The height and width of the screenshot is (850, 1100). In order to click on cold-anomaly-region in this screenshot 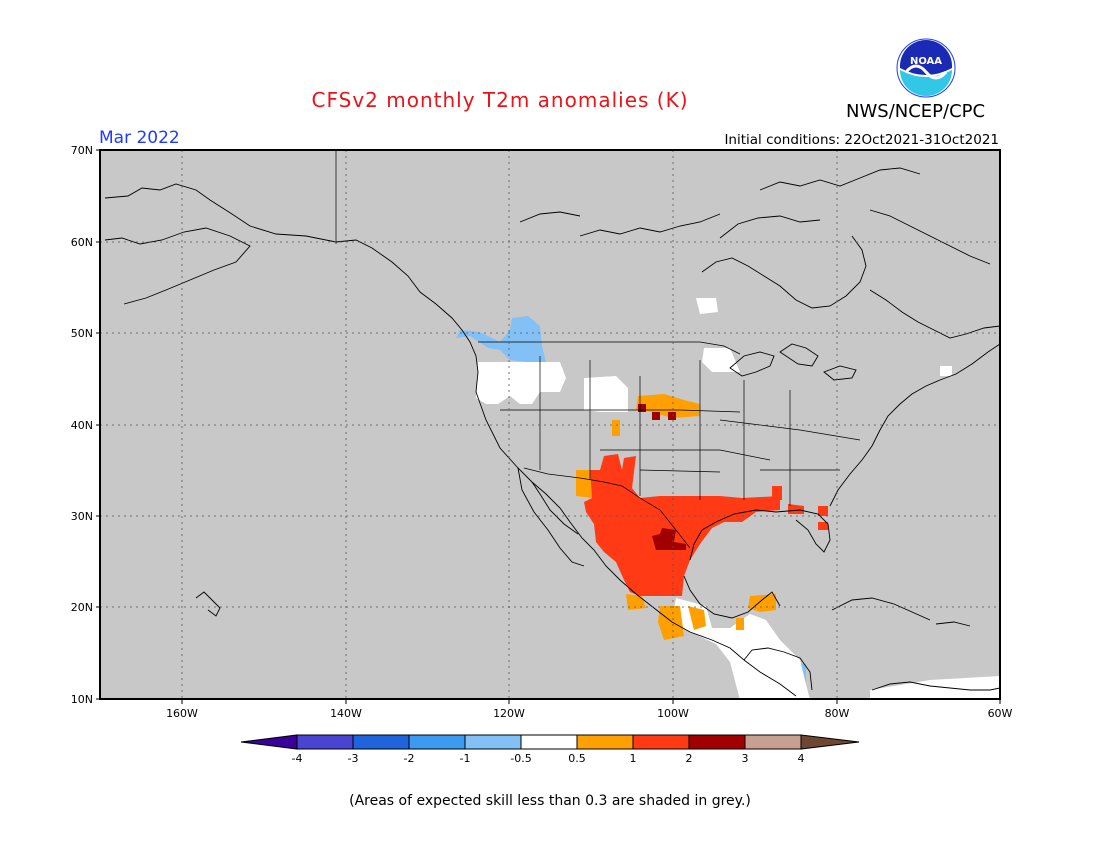, I will do `click(501, 339)`.